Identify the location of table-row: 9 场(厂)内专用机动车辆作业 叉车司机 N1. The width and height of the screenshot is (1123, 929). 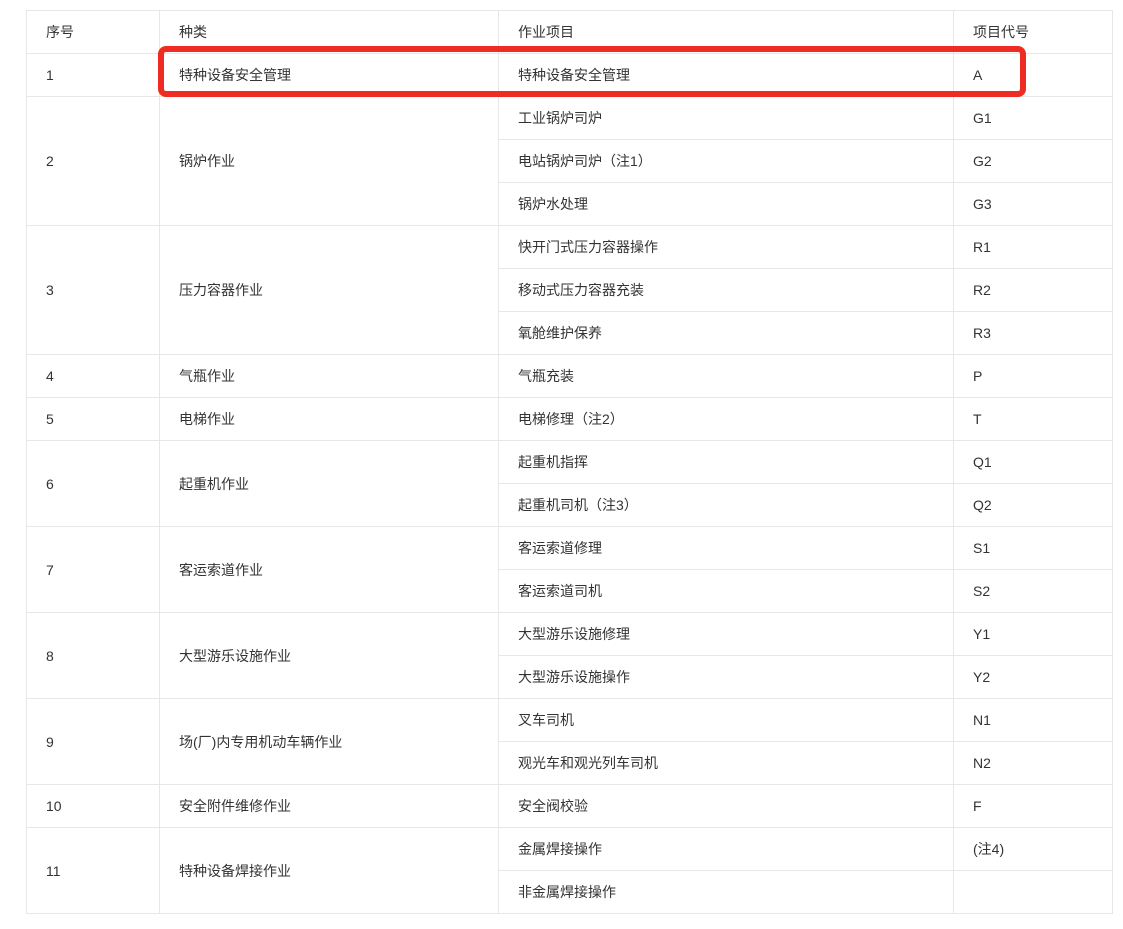
(569, 741).